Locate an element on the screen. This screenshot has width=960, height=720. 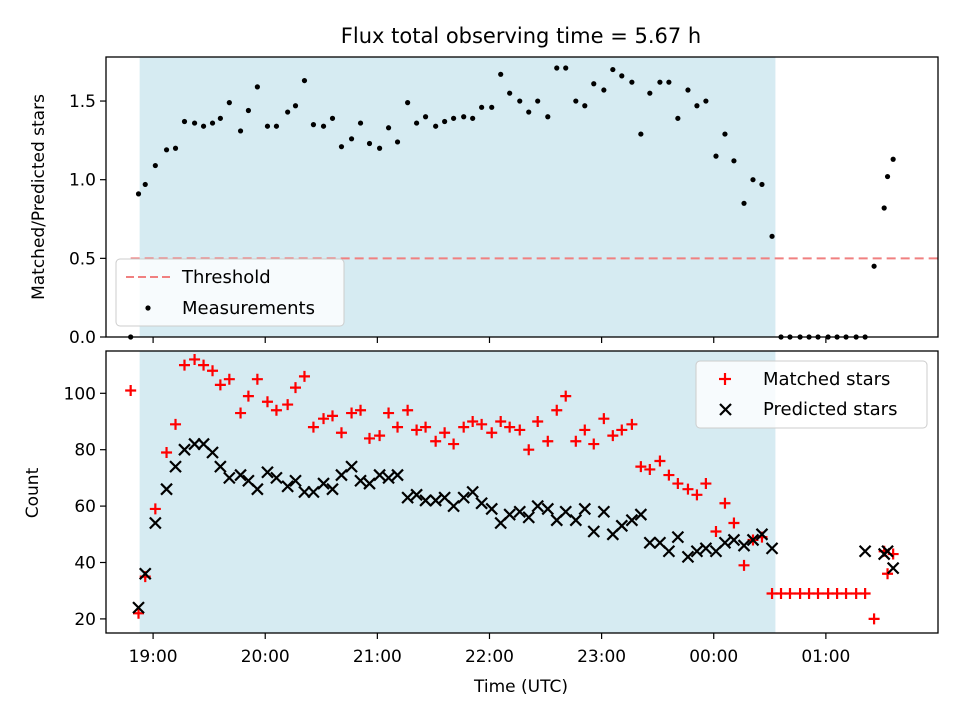
chart-title: Flux total observing time = 5.67 h is located at coordinates (521, 36).